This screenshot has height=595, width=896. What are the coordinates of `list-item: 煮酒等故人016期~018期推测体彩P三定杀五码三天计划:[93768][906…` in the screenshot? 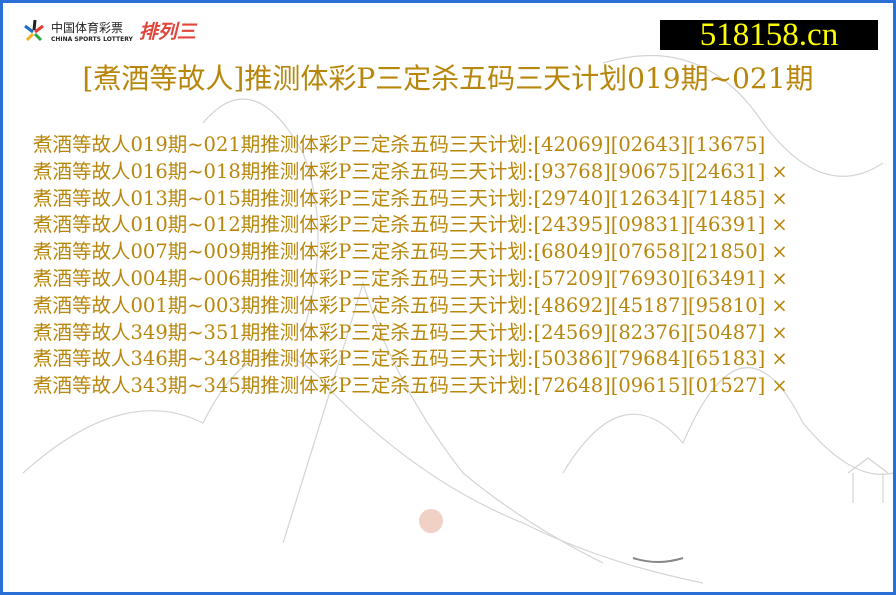 It's located at (410, 172).